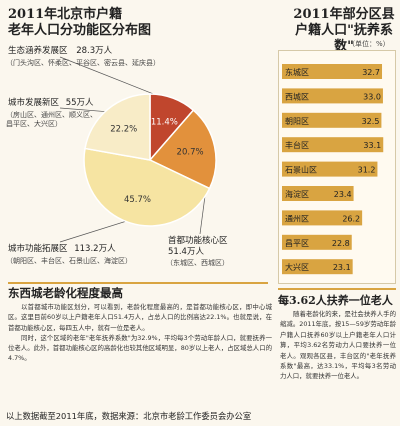  I want to click on region-value: 28.3, so click(86, 51).